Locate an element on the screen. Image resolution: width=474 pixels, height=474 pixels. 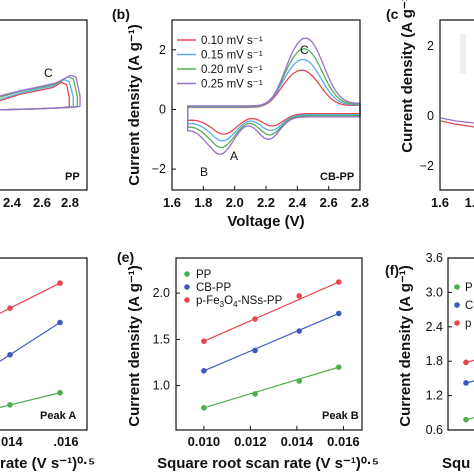
panel-b-legend-label: 0.25 mV s⁻¹ is located at coordinates (232, 85).